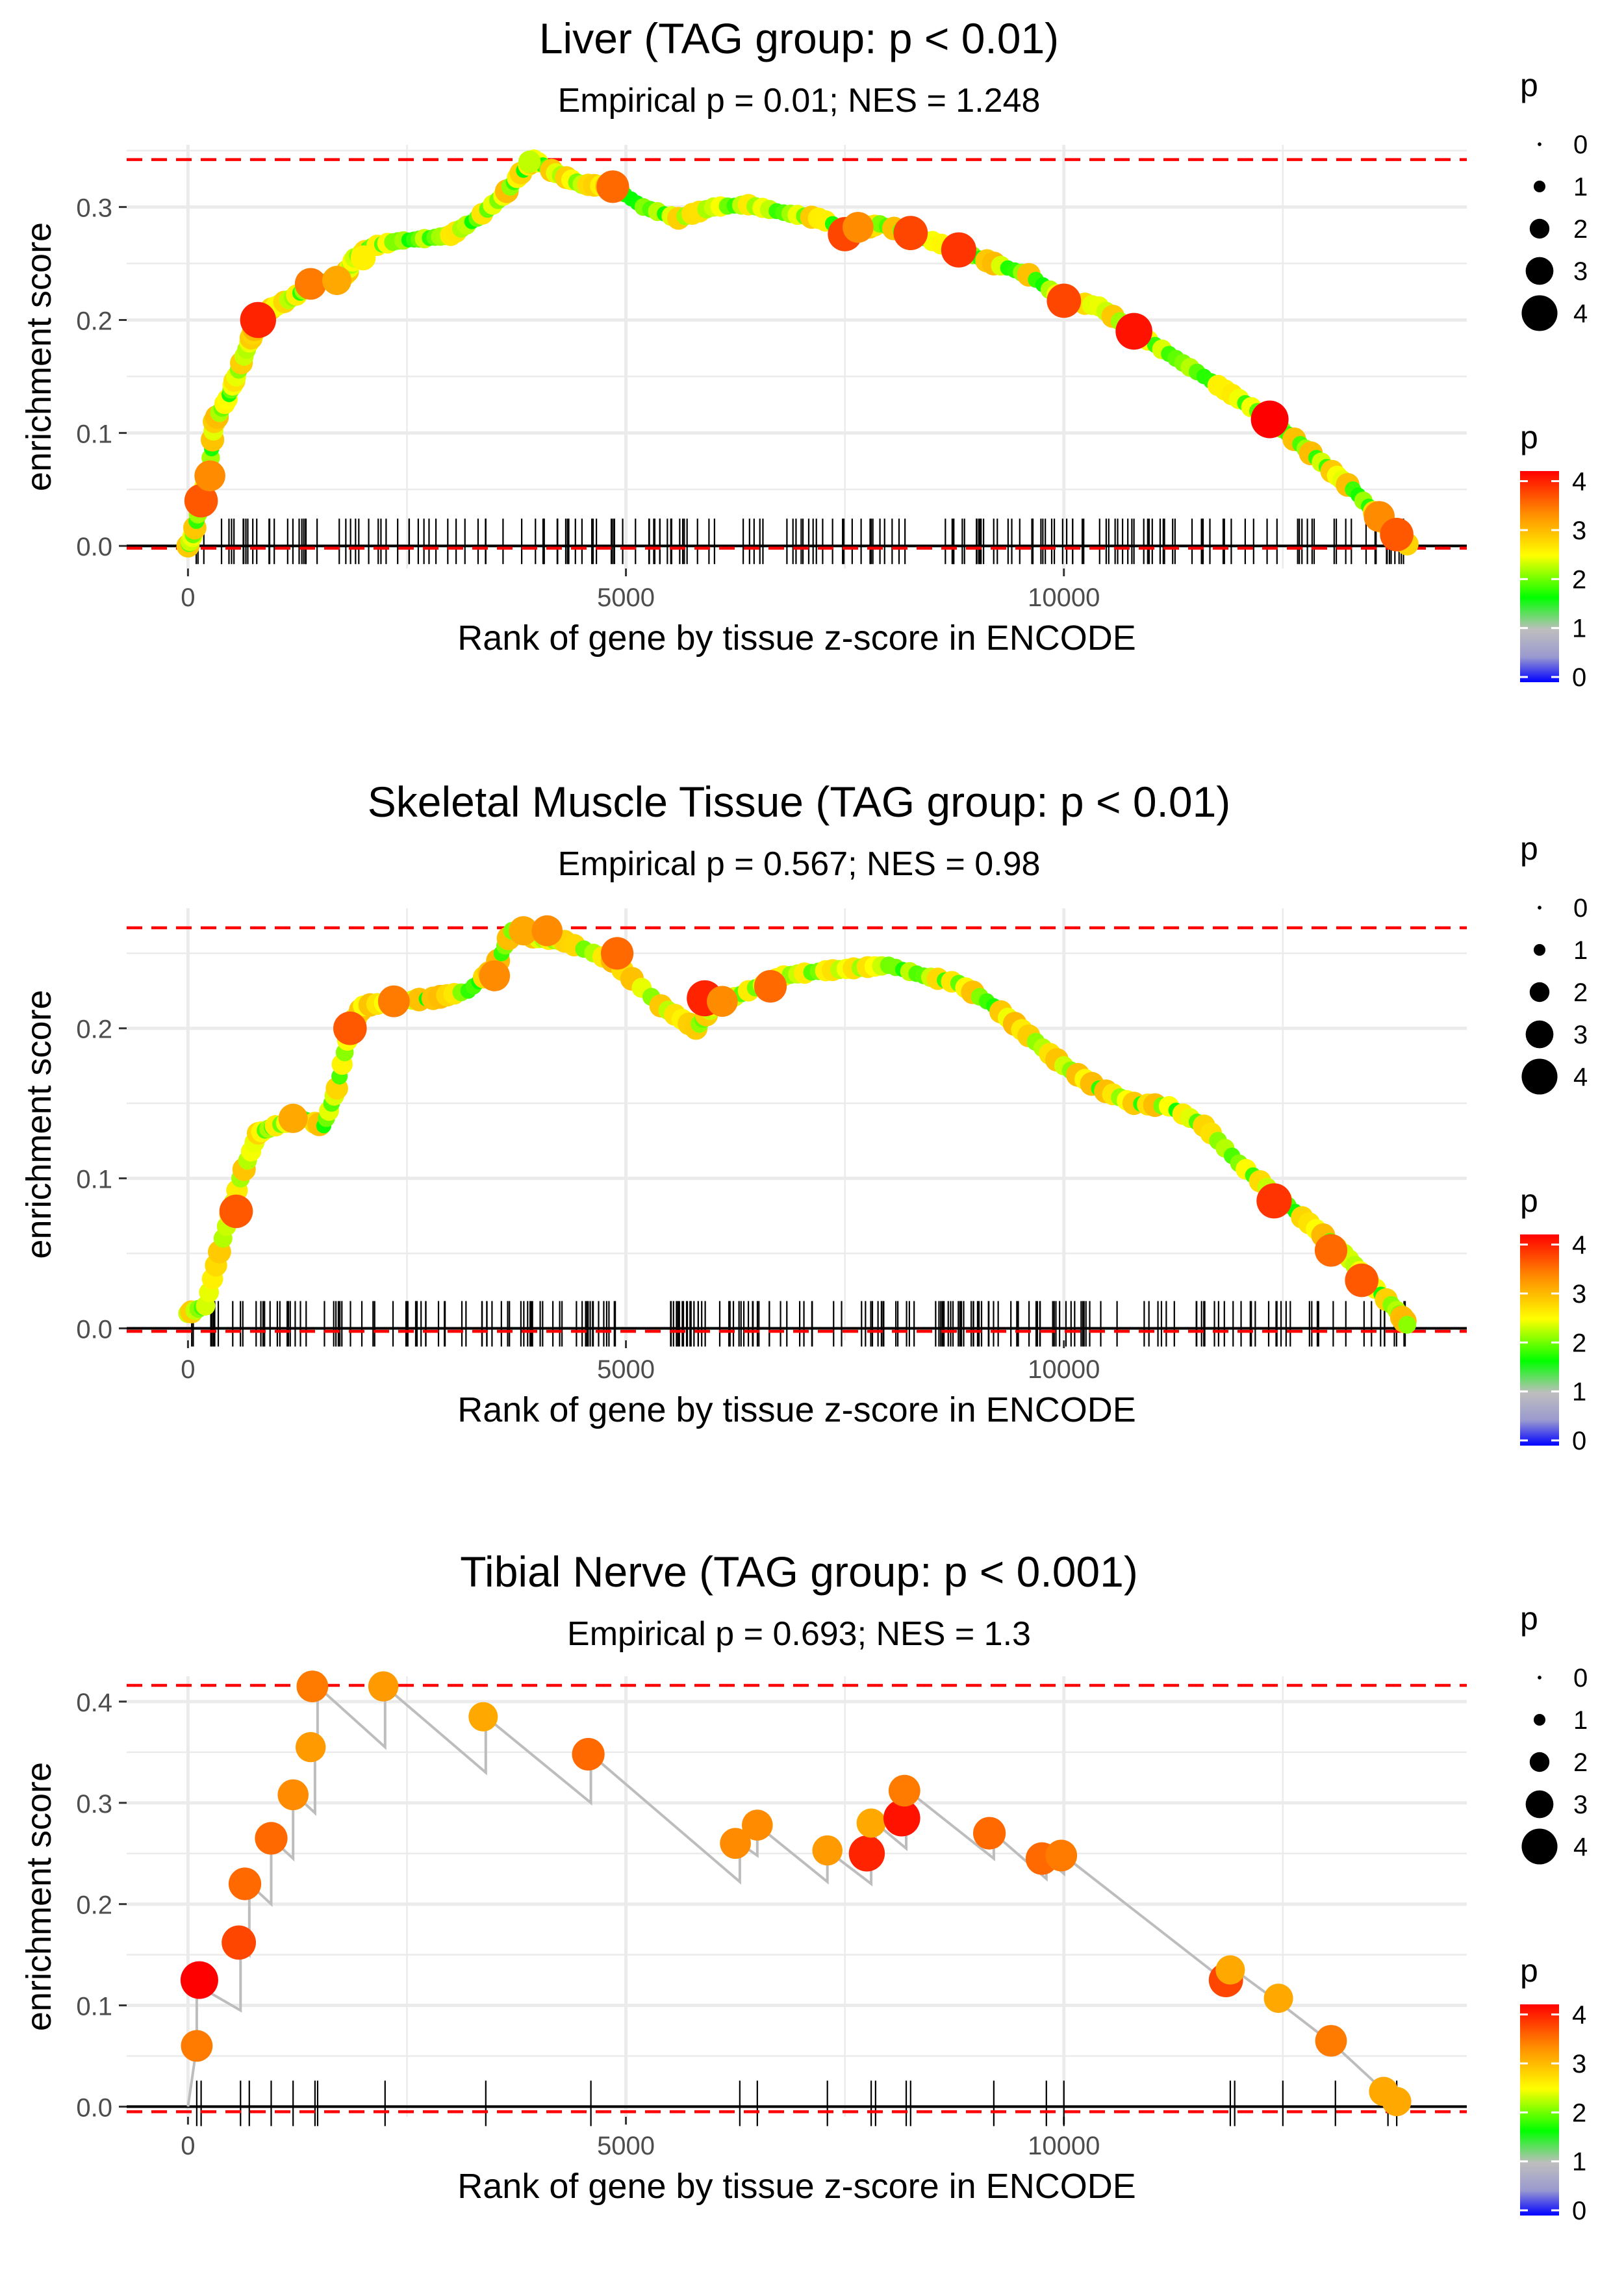  What do you see at coordinates (799, 1634) in the screenshot?
I see `chart-subtitle: Empirical p = 0.693; NES = 1.3` at bounding box center [799, 1634].